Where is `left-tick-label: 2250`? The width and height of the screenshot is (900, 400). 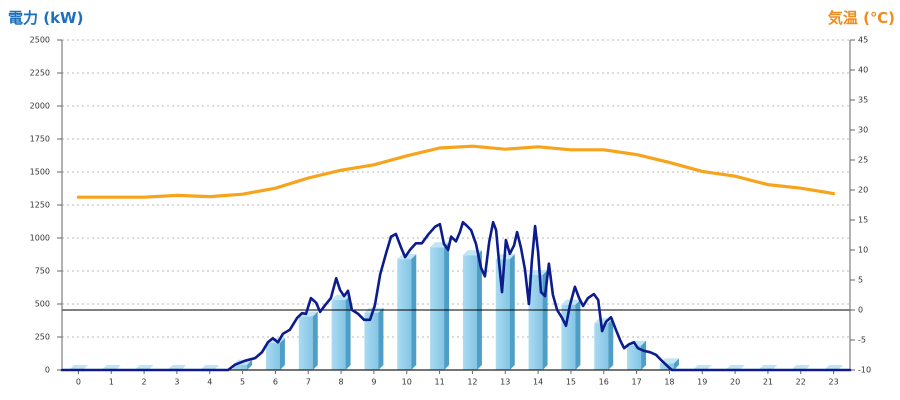 left-tick-label: 2250 is located at coordinates (40, 73).